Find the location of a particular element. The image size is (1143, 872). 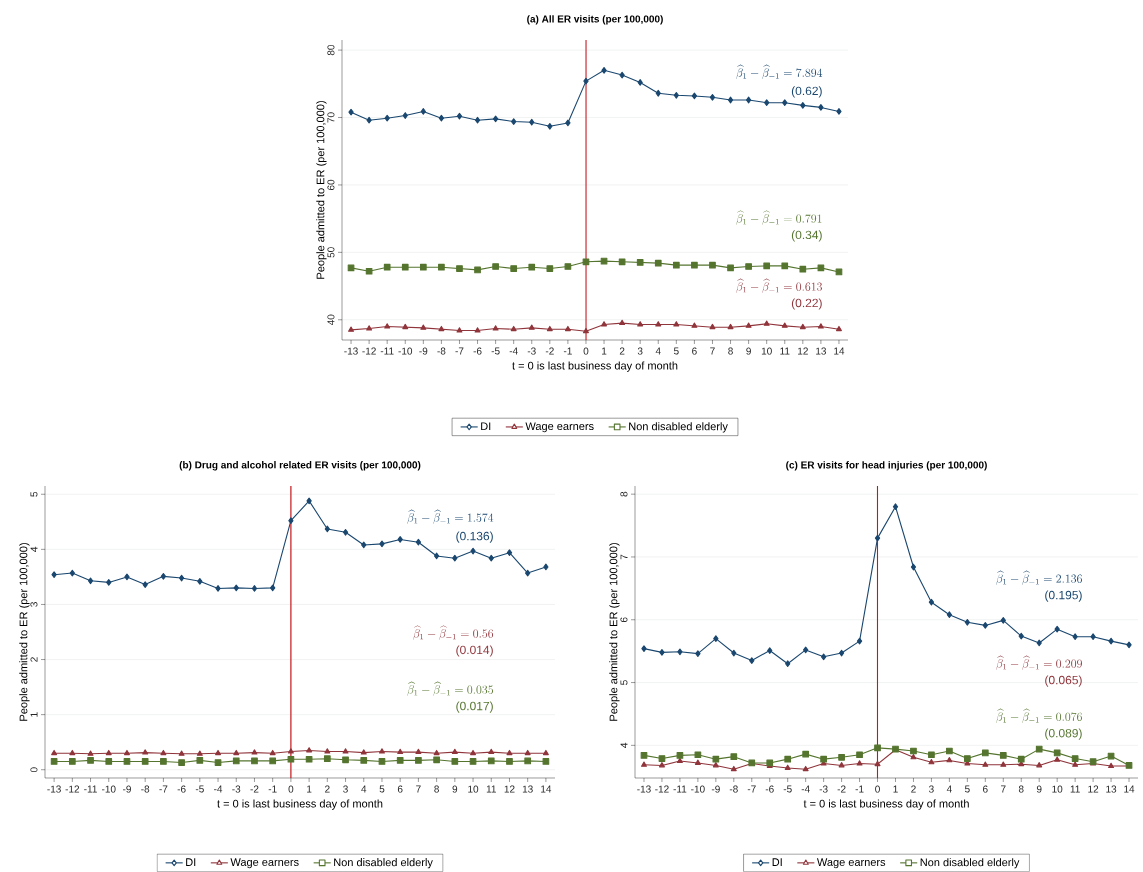

x-tick-label: 12 is located at coordinates (509, 789).